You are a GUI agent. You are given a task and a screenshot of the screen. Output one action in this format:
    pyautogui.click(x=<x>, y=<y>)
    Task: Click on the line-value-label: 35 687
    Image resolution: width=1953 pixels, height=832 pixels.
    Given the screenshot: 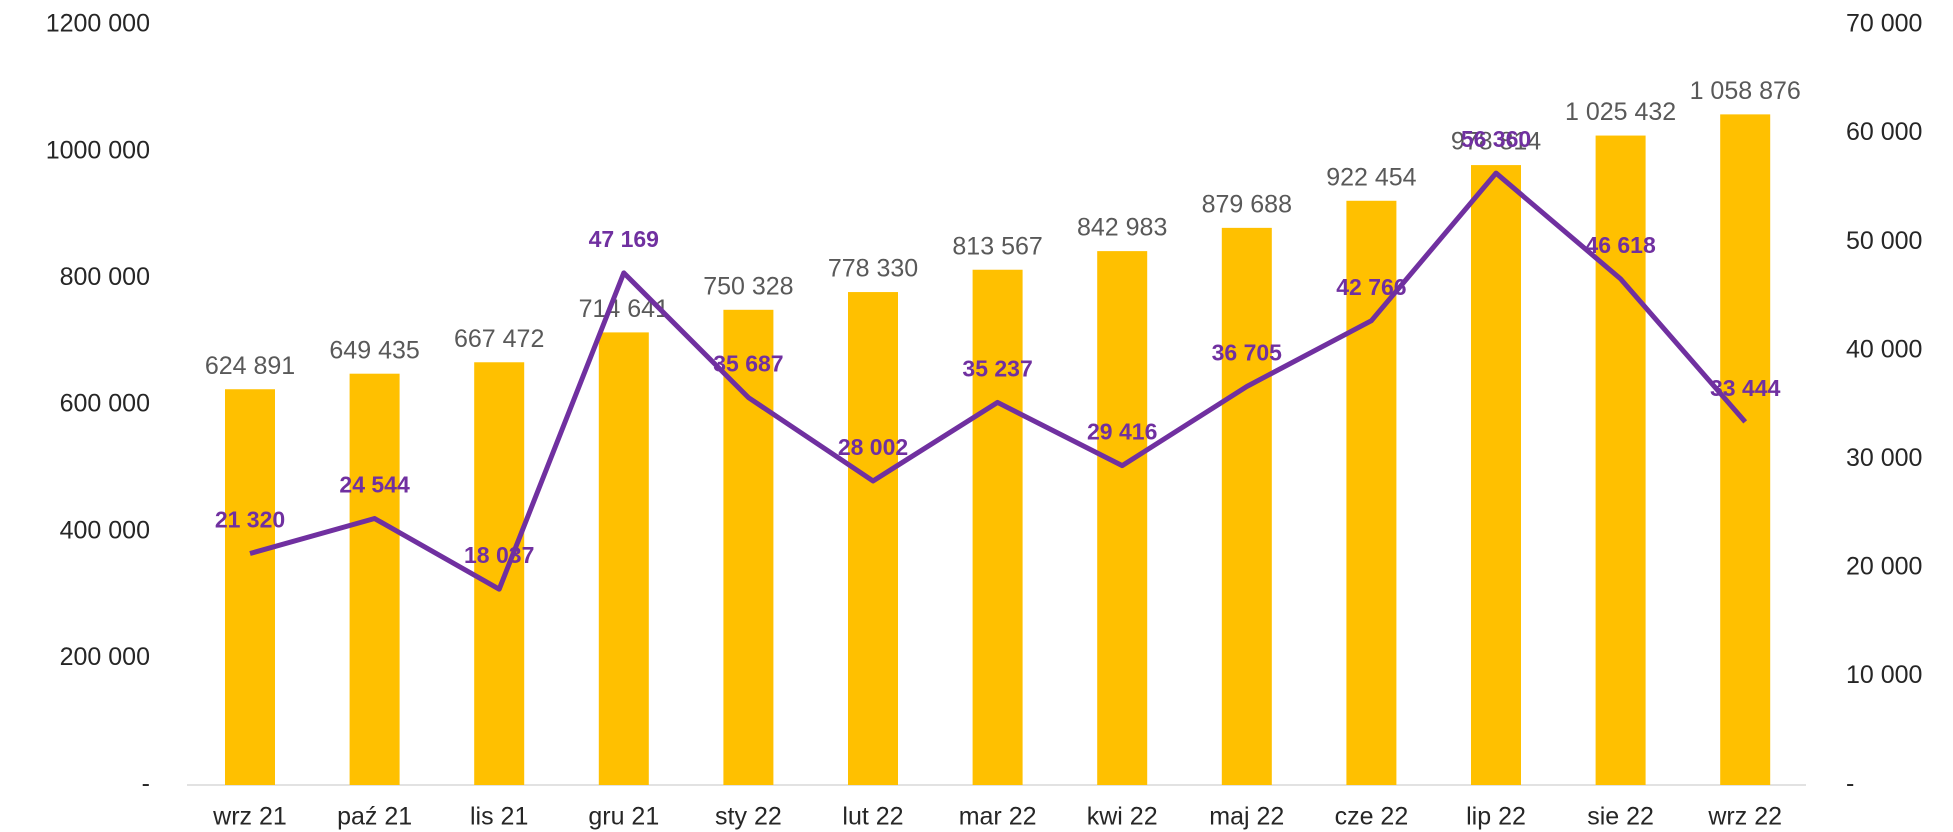 What is the action you would take?
    pyautogui.click(x=748, y=364)
    